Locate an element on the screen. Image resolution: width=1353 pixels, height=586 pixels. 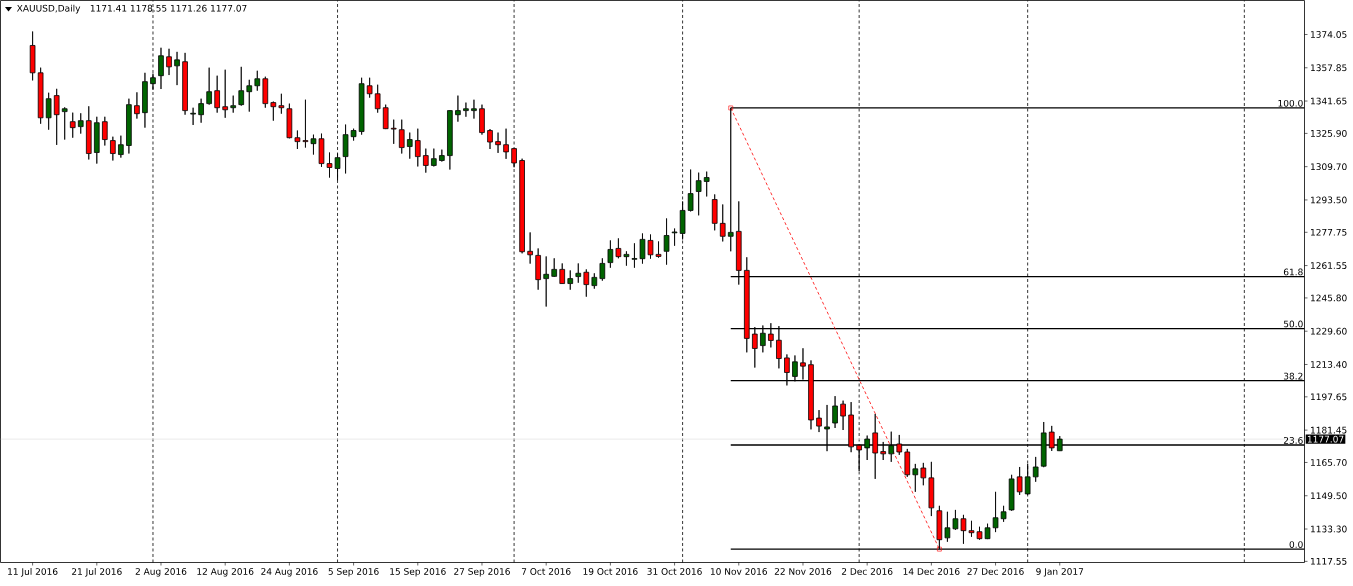
annotation: 38.2 is located at coordinates (1293, 376).